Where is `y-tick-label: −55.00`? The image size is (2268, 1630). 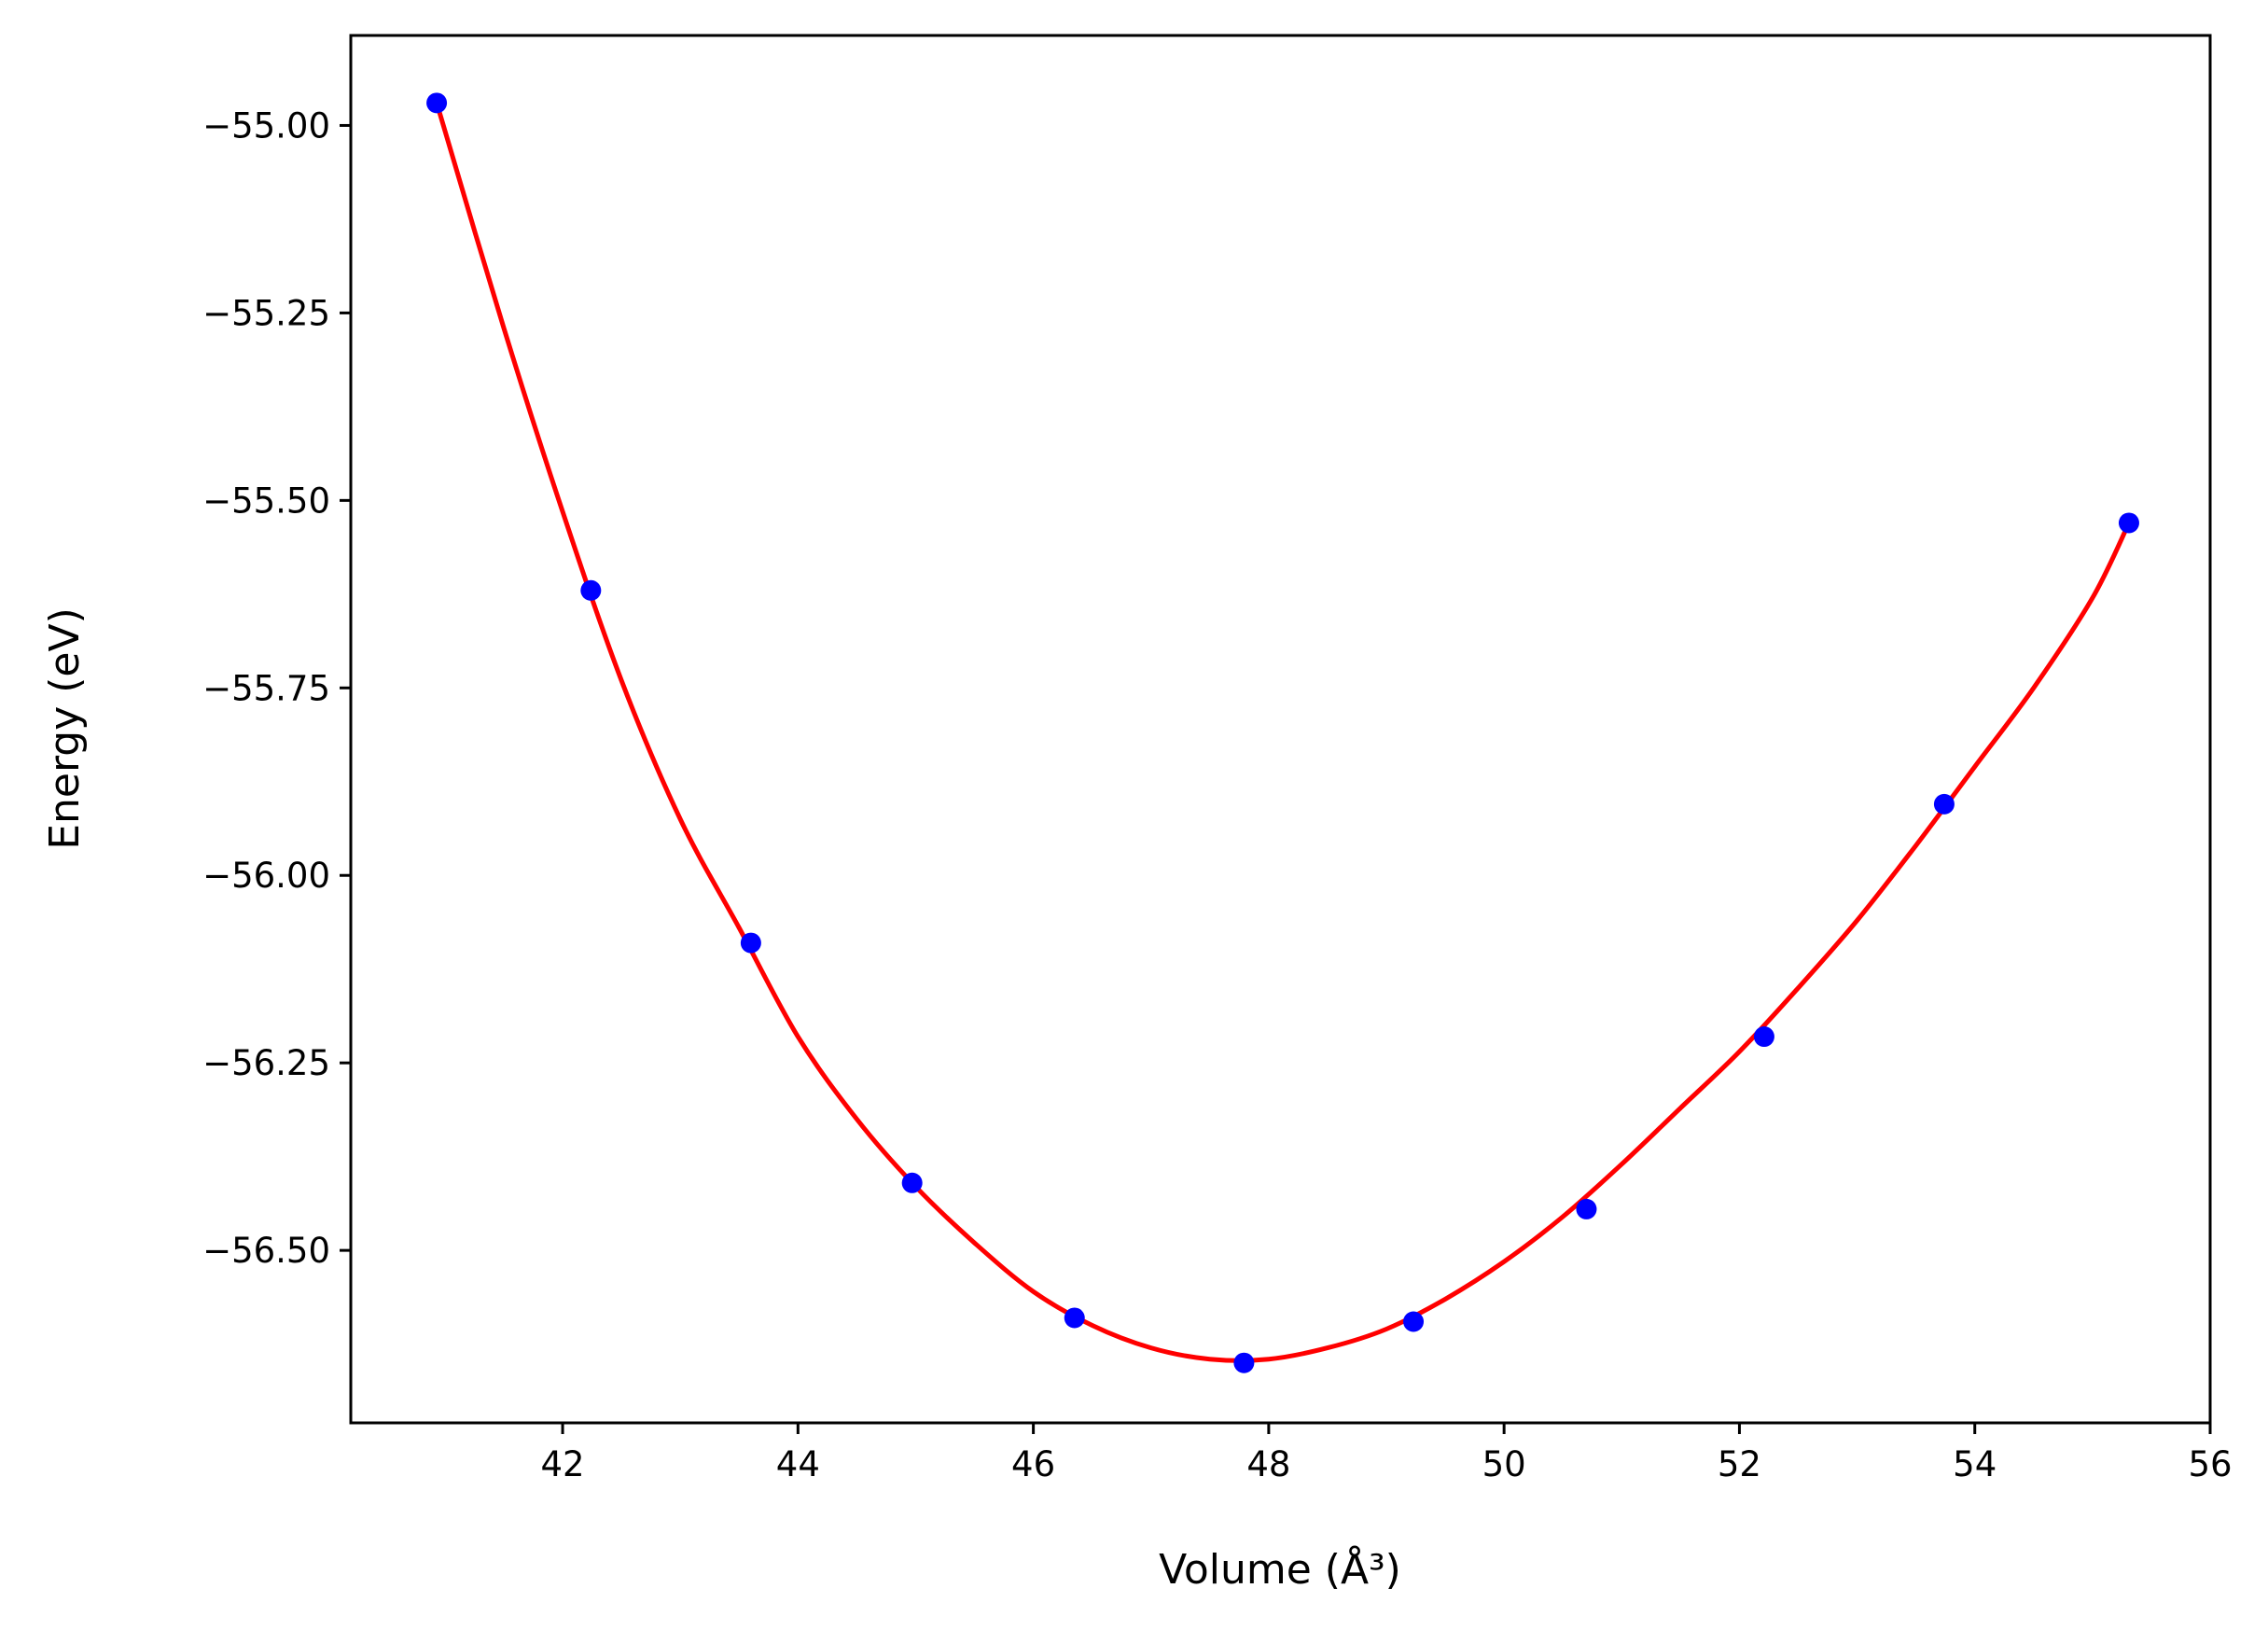
y-tick-label: −55.00 is located at coordinates (266, 125).